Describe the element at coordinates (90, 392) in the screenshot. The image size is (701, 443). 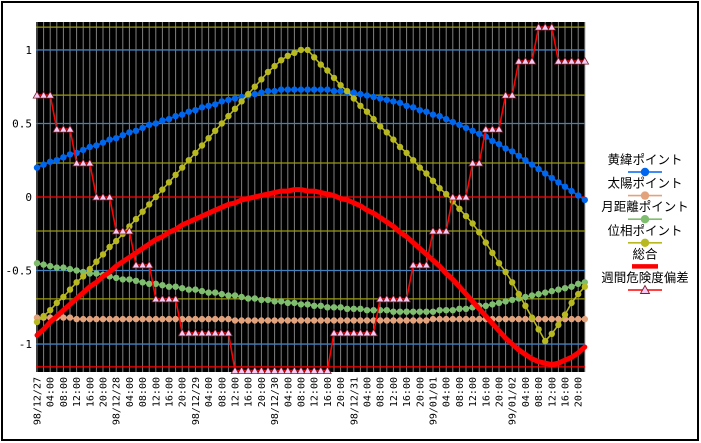
I see `x-tick-label: 16:00` at that location.